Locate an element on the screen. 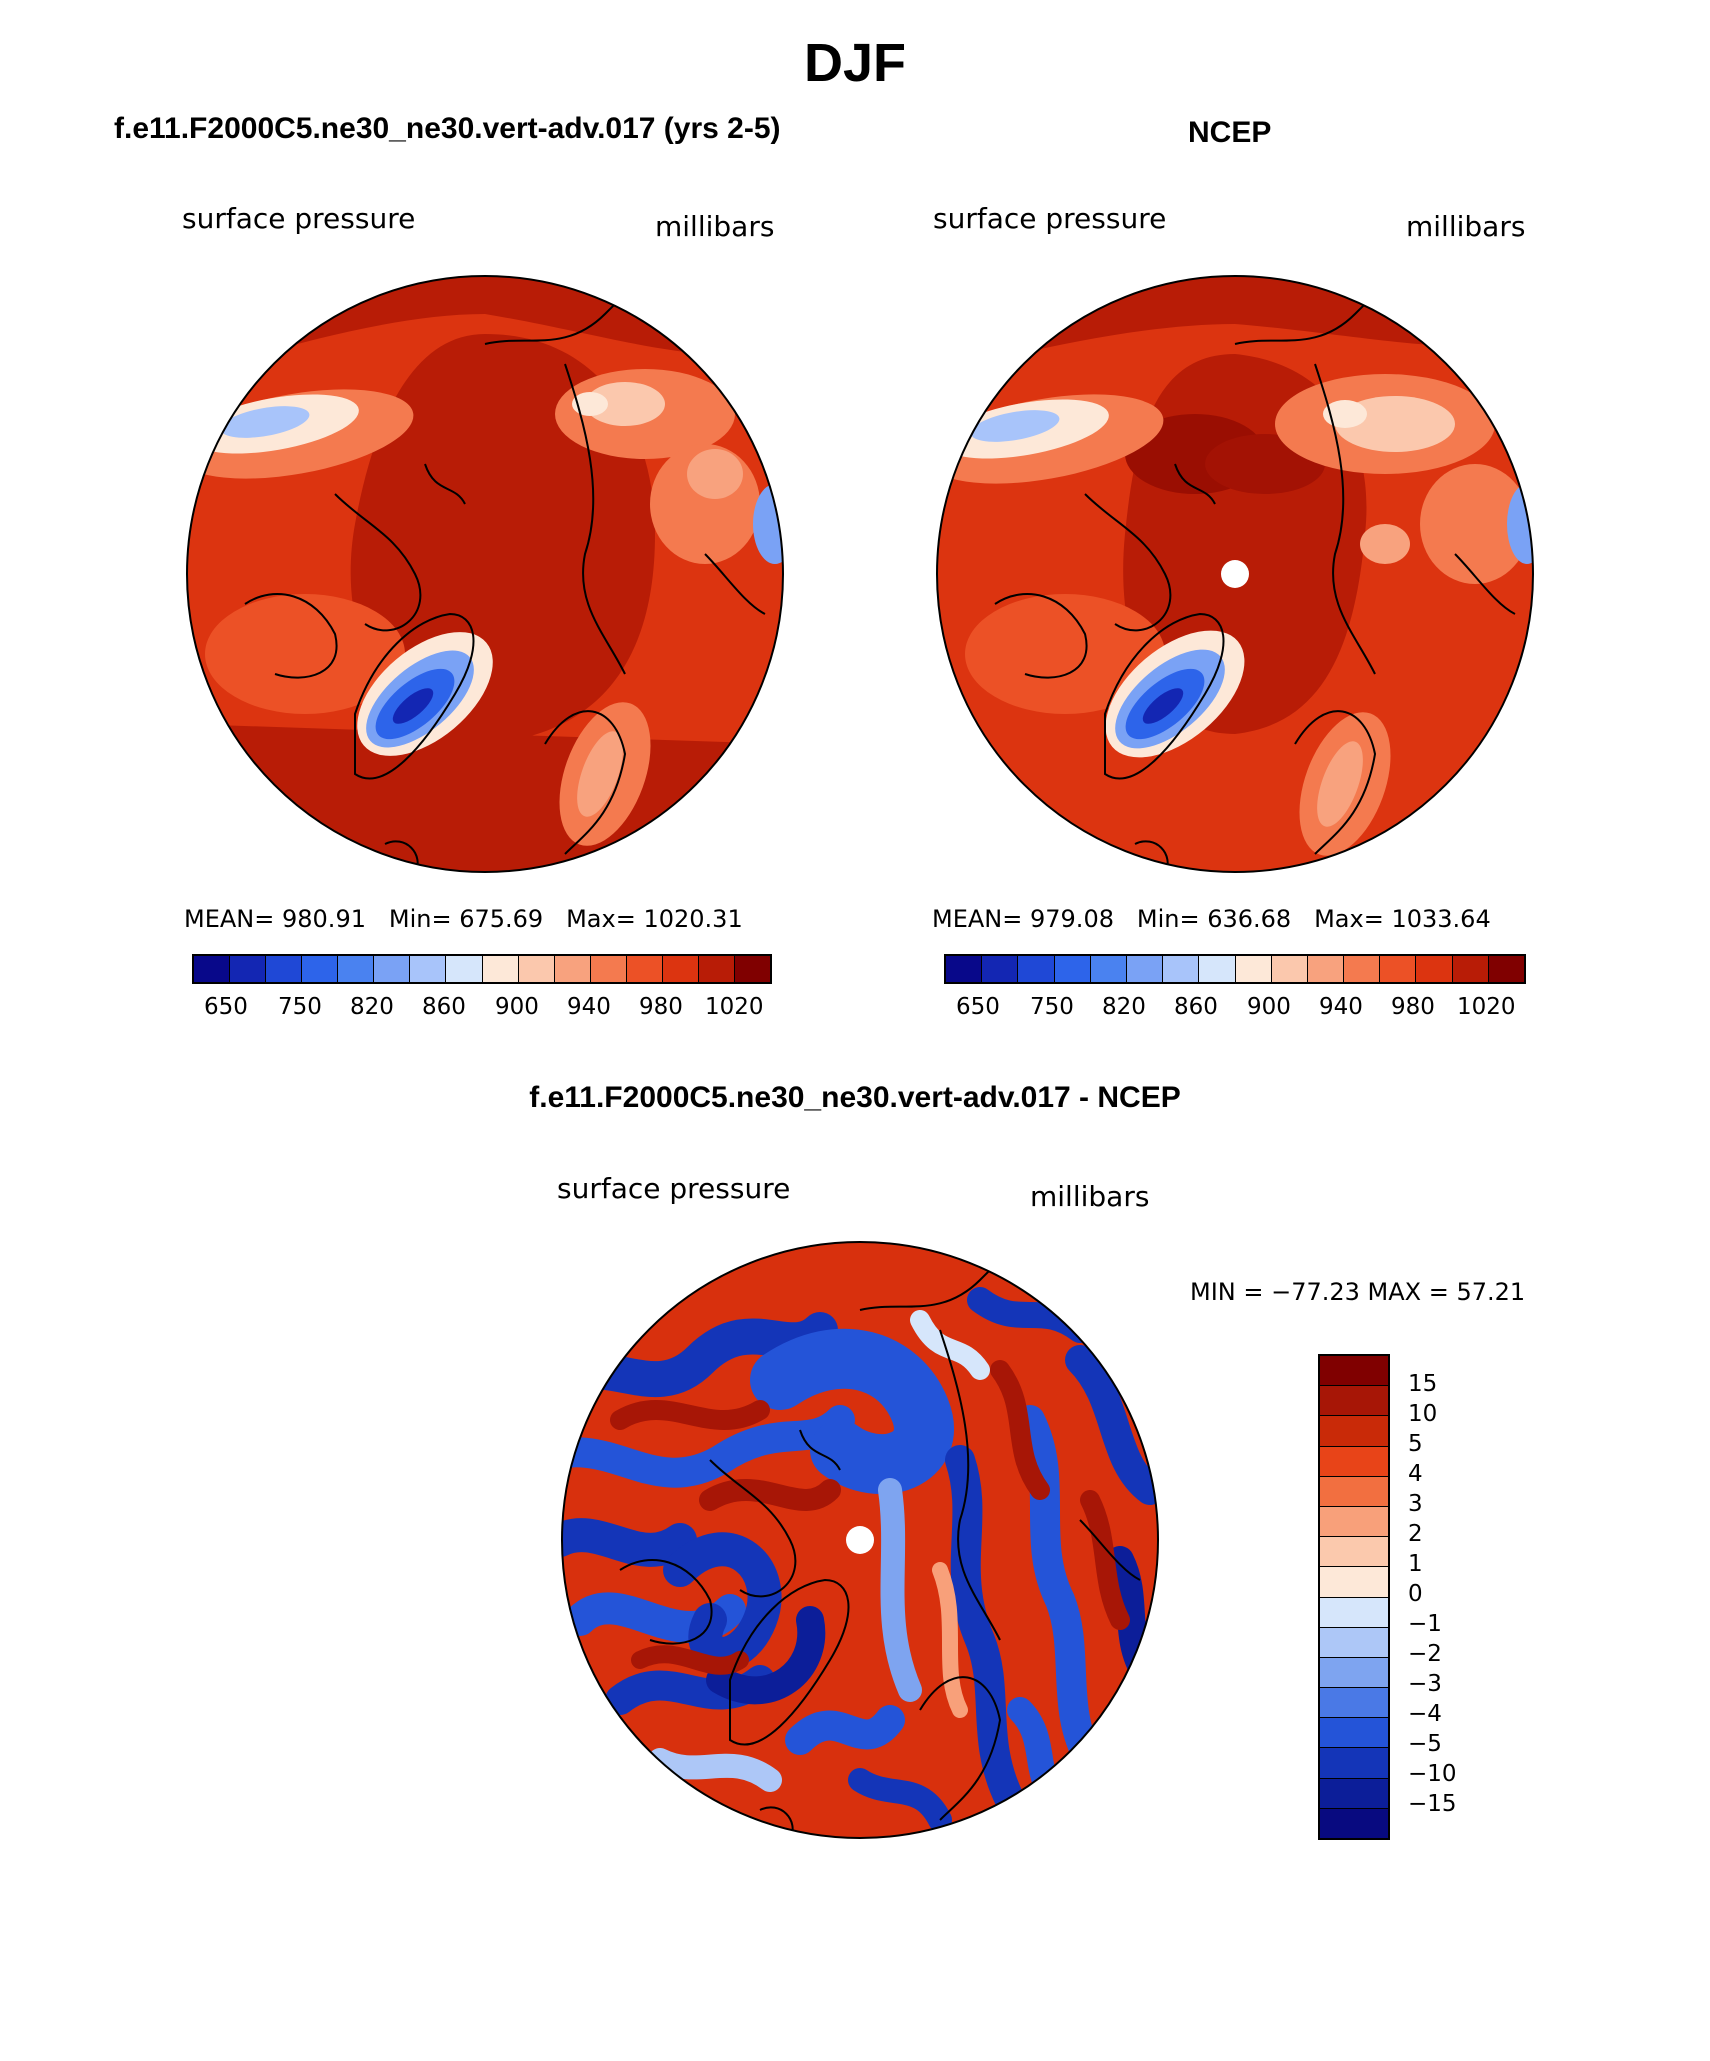 This screenshot has height=2061, width=1710. left-variable-label: surface pressure is located at coordinates (299, 218).